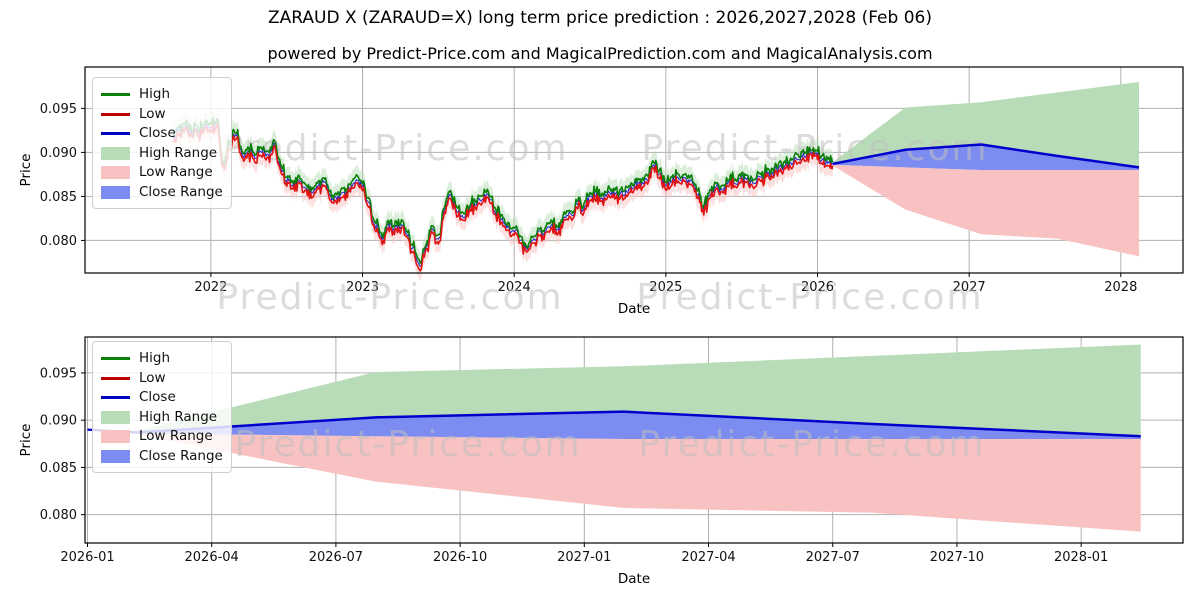 Image resolution: width=1200 pixels, height=600 pixels. Describe the element at coordinates (87, 557) in the screenshot. I see `x-tick-label: 2026-01` at that location.